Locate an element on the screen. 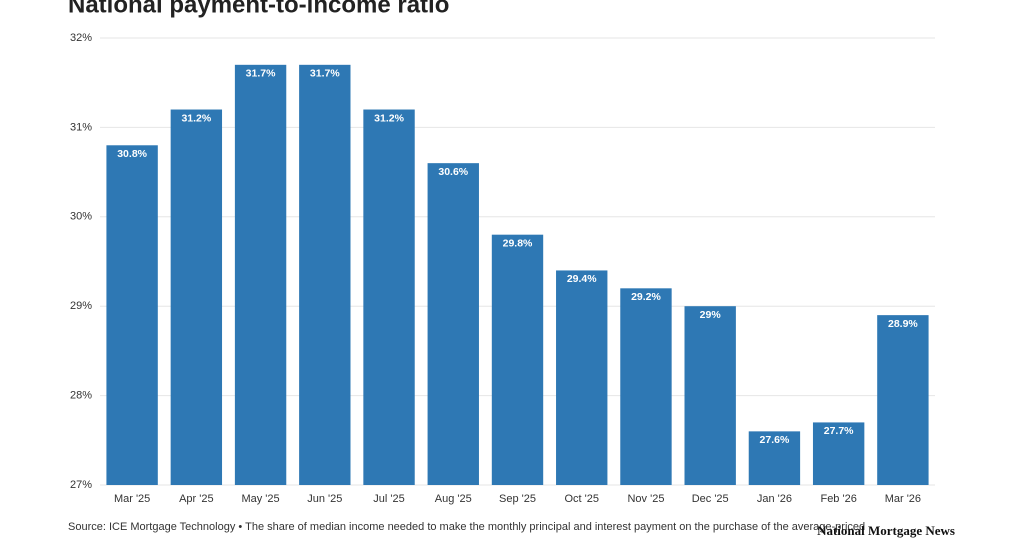 This screenshot has width=1024, height=538. x-tick-label: Oct '25 is located at coordinates (581, 499).